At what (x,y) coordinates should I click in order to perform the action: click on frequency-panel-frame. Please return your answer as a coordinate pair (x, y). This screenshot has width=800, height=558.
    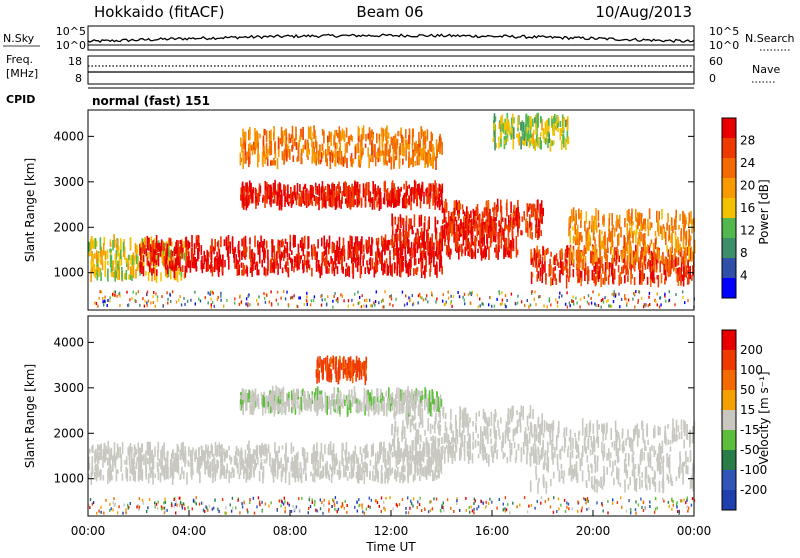
    Looking at the image, I should click on (391, 70).